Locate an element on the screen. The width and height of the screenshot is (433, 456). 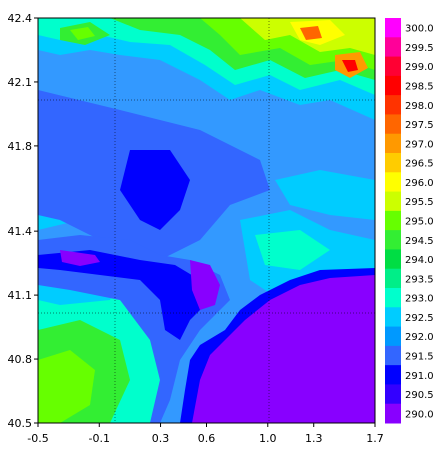
x-tick-label: 0.3 is located at coordinates (161, 438).